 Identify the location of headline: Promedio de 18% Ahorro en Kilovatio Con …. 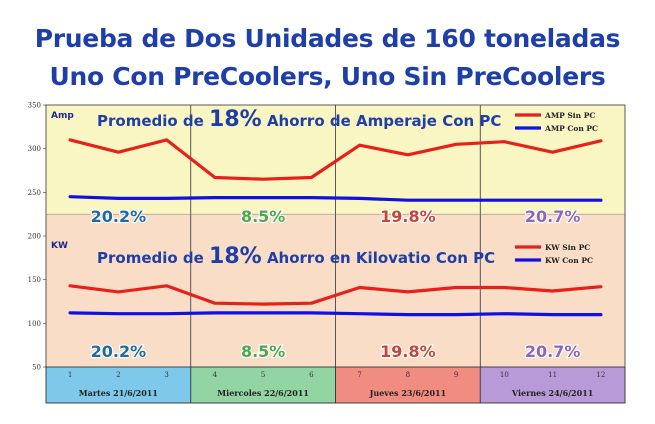
(296, 256).